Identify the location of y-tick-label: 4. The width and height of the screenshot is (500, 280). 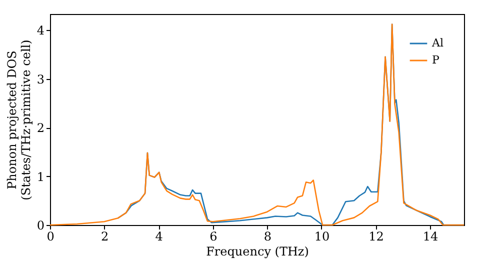
(40, 31).